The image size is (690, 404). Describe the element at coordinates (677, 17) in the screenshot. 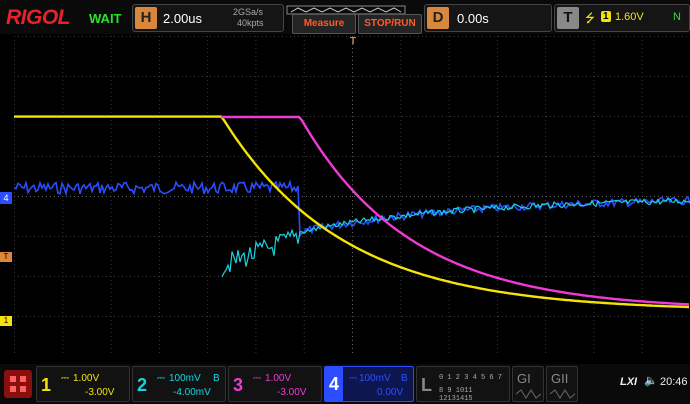

I see `trigger-mode: N` at that location.